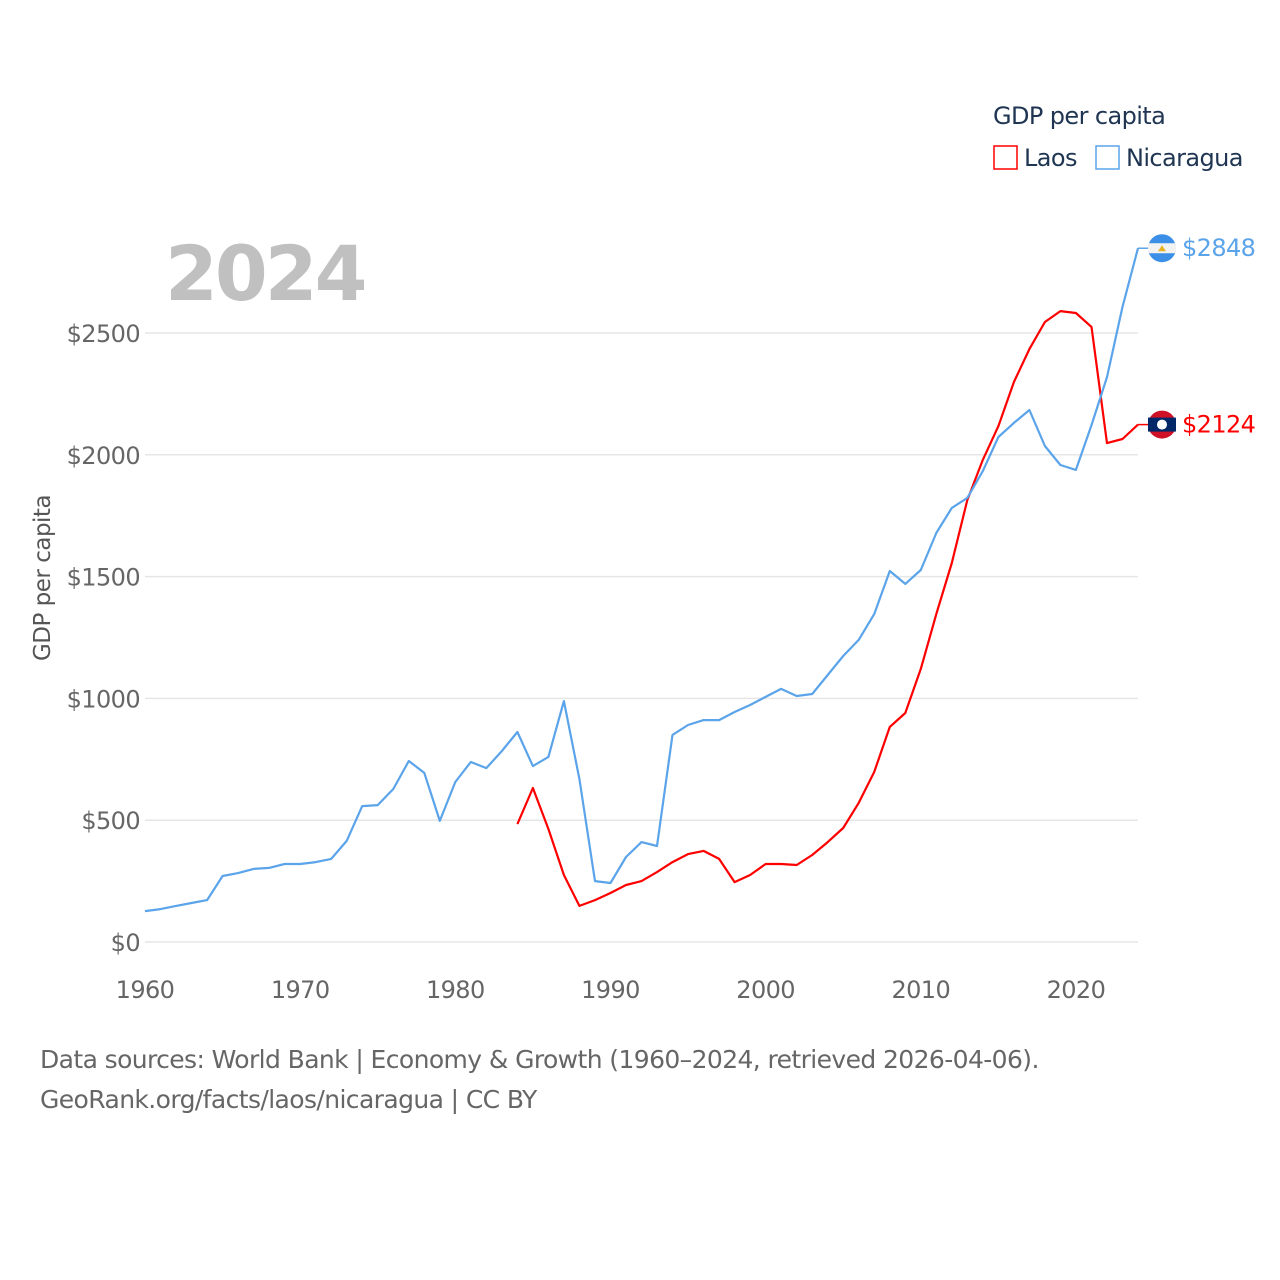  Describe the element at coordinates (145, 990) in the screenshot. I see `x-tick-label: 1960` at that location.